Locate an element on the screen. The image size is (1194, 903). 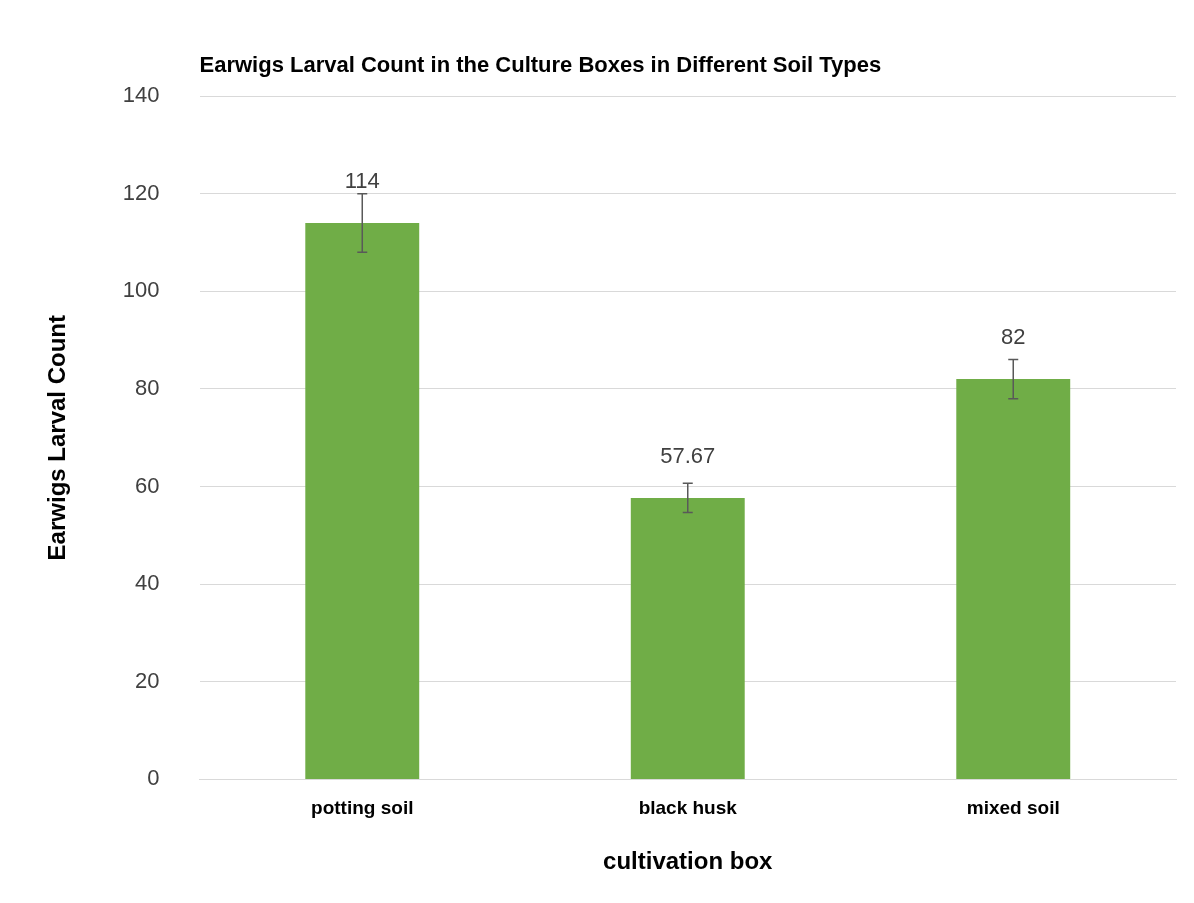
x-axis-title: cultivation box is located at coordinates (688, 861).